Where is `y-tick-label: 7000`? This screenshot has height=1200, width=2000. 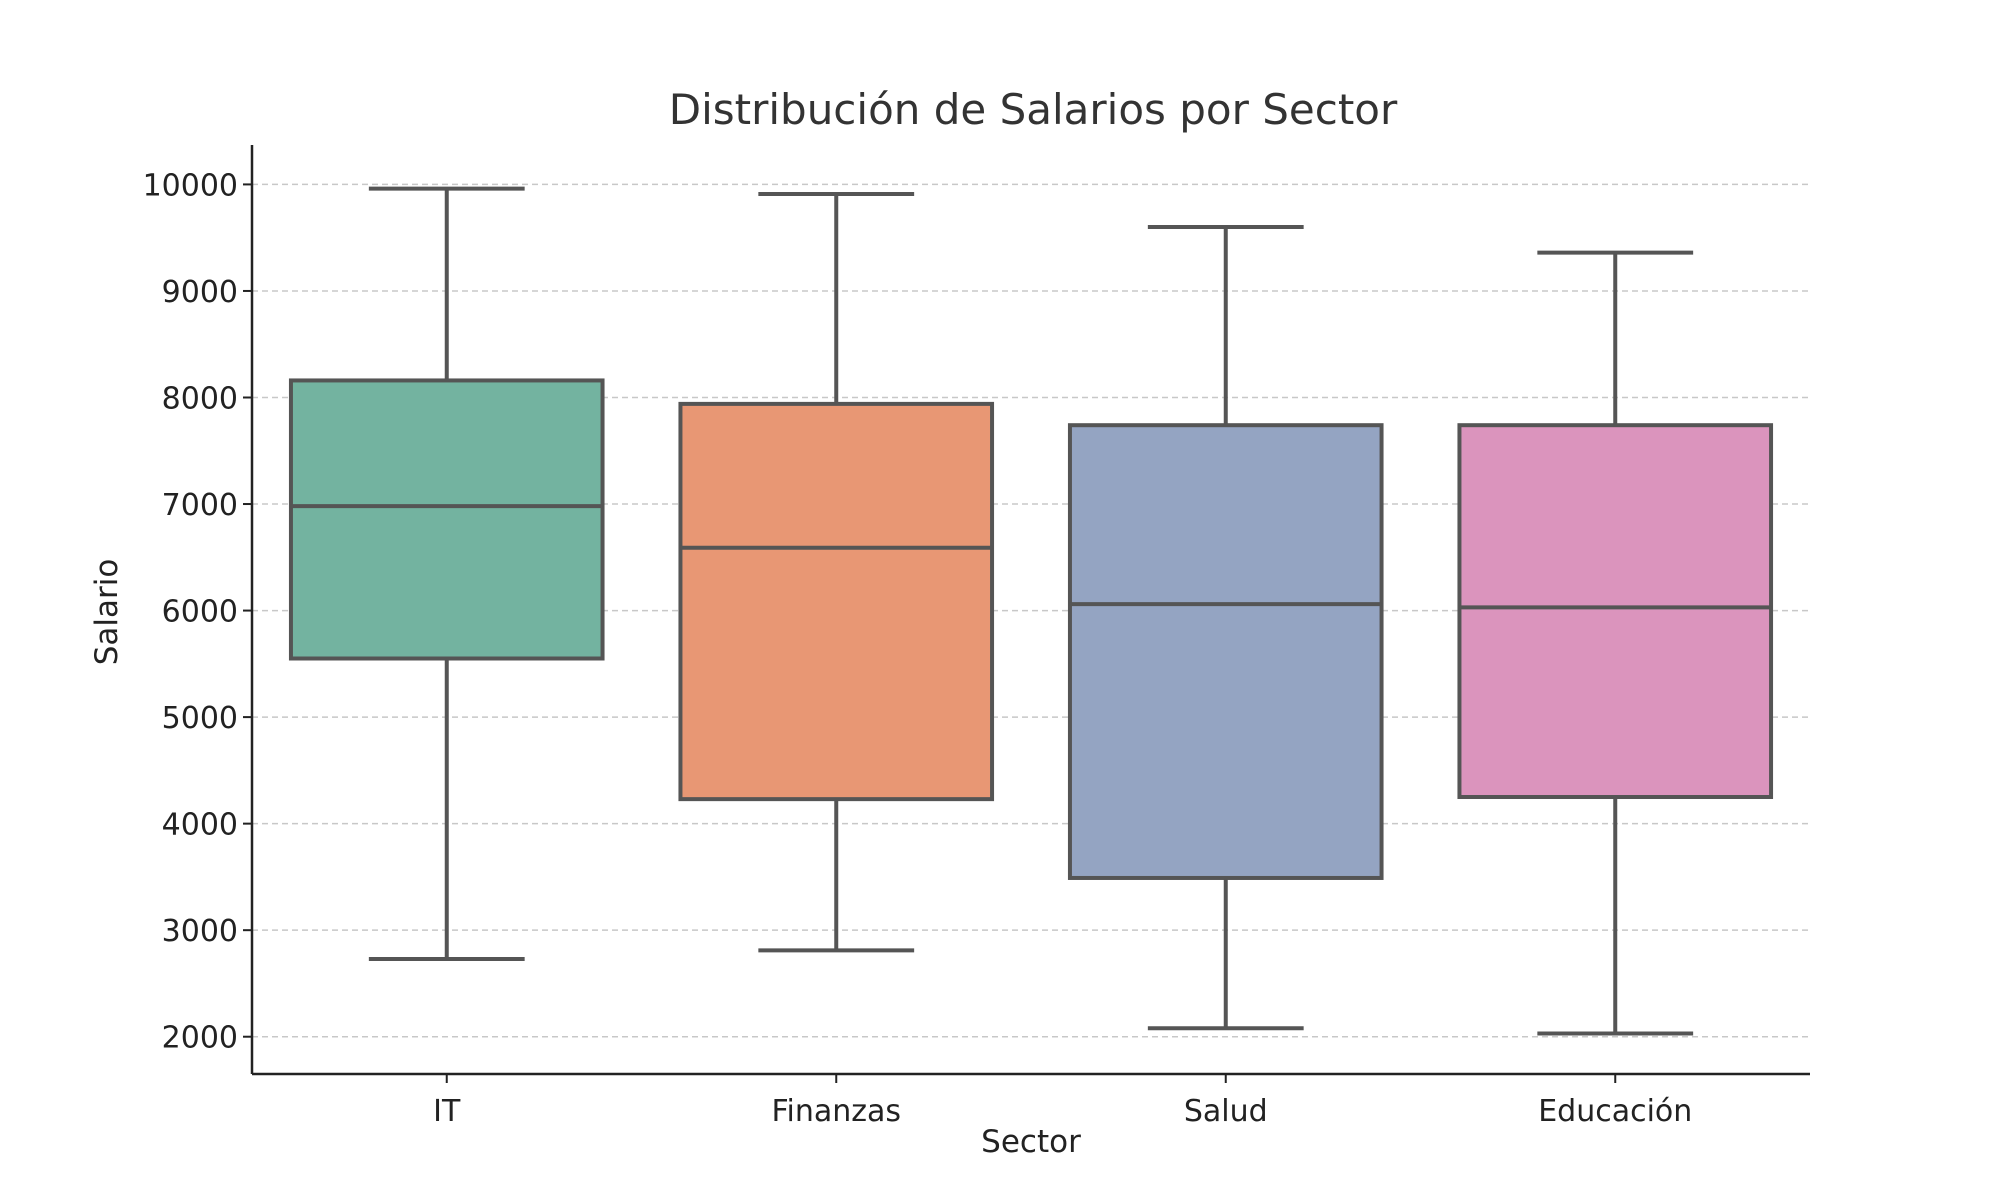
y-tick-label: 7000 is located at coordinates (200, 505).